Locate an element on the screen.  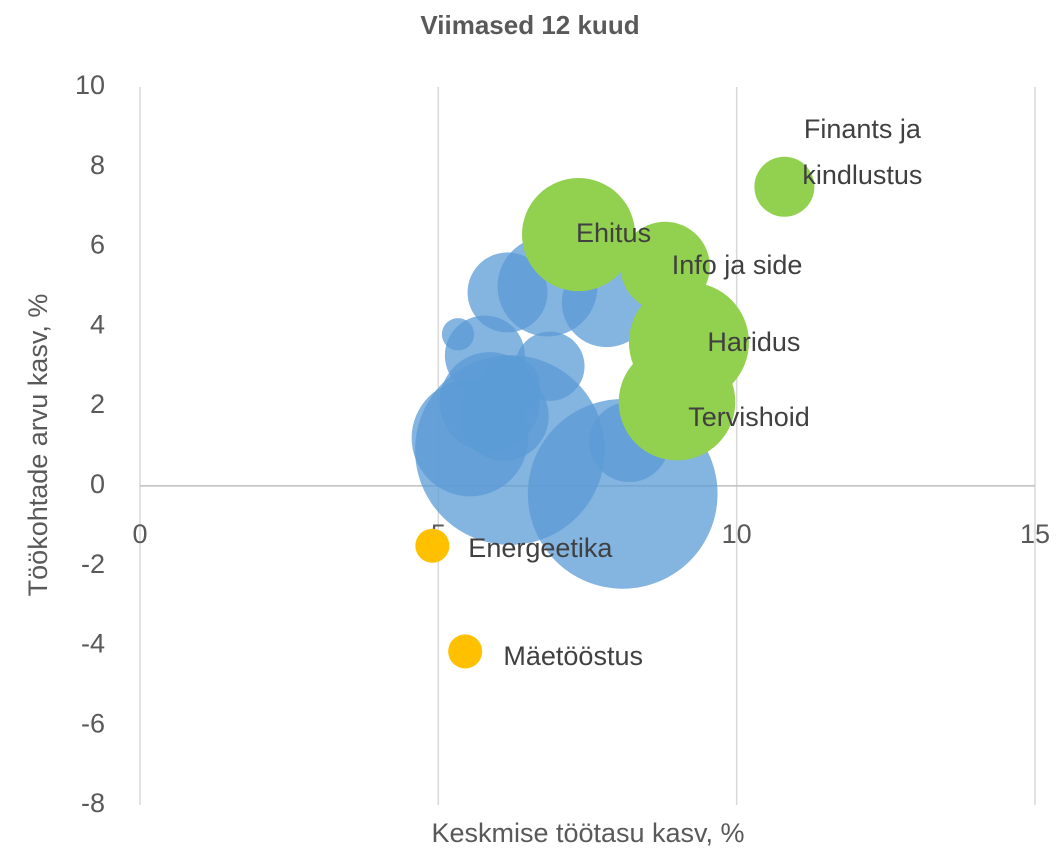
y-tick-label: 8 is located at coordinates (97, 165).